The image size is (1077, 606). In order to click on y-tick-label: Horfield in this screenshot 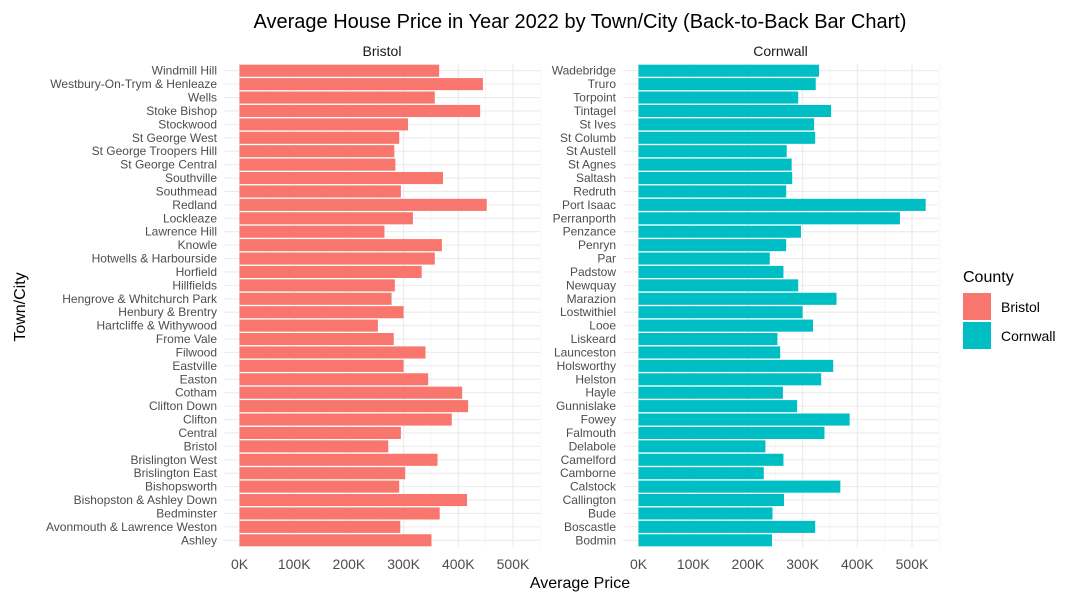, I will do `click(196, 272)`.